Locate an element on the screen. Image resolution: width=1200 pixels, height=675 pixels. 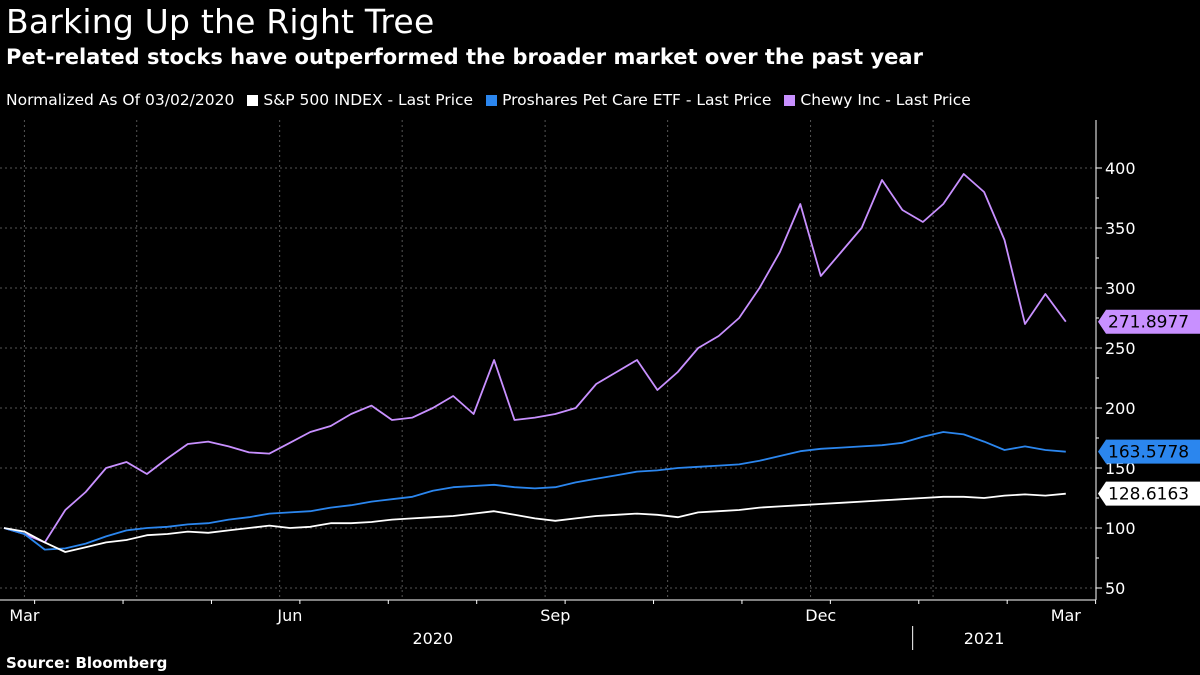
last-value-label-chewy: 271.8977 is located at coordinates (1148, 323).